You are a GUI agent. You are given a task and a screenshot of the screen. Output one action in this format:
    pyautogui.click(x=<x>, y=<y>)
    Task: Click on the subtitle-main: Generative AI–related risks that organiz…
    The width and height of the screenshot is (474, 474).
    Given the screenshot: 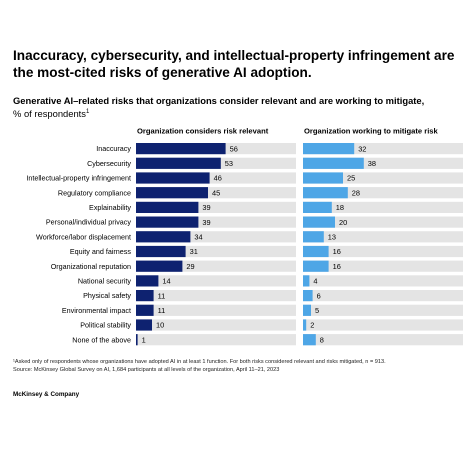 What is the action you would take?
    pyautogui.click(x=219, y=100)
    